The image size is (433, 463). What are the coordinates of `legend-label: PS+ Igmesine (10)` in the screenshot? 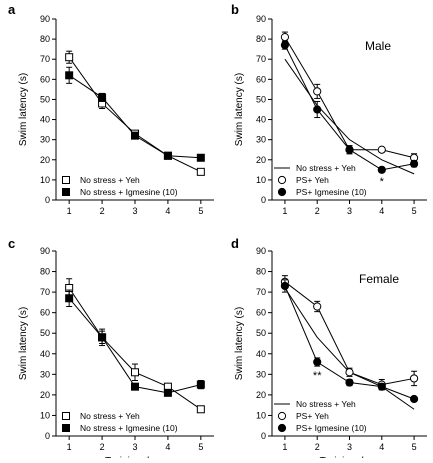 It's located at (331, 192).